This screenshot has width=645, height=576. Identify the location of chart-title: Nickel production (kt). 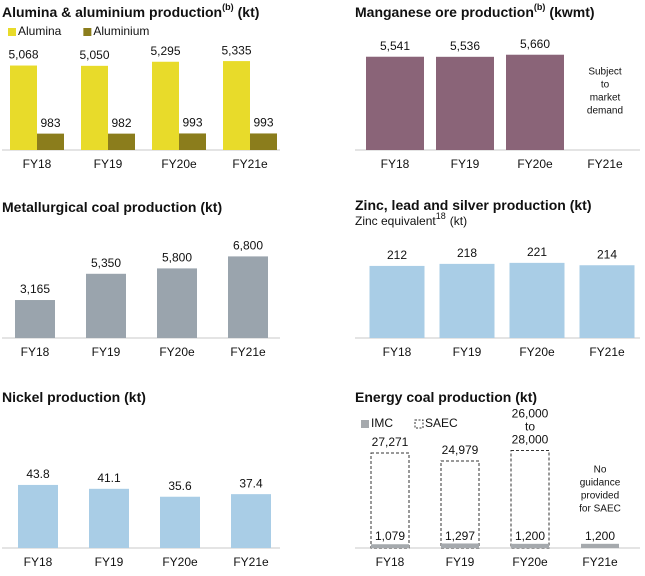
(74, 397).